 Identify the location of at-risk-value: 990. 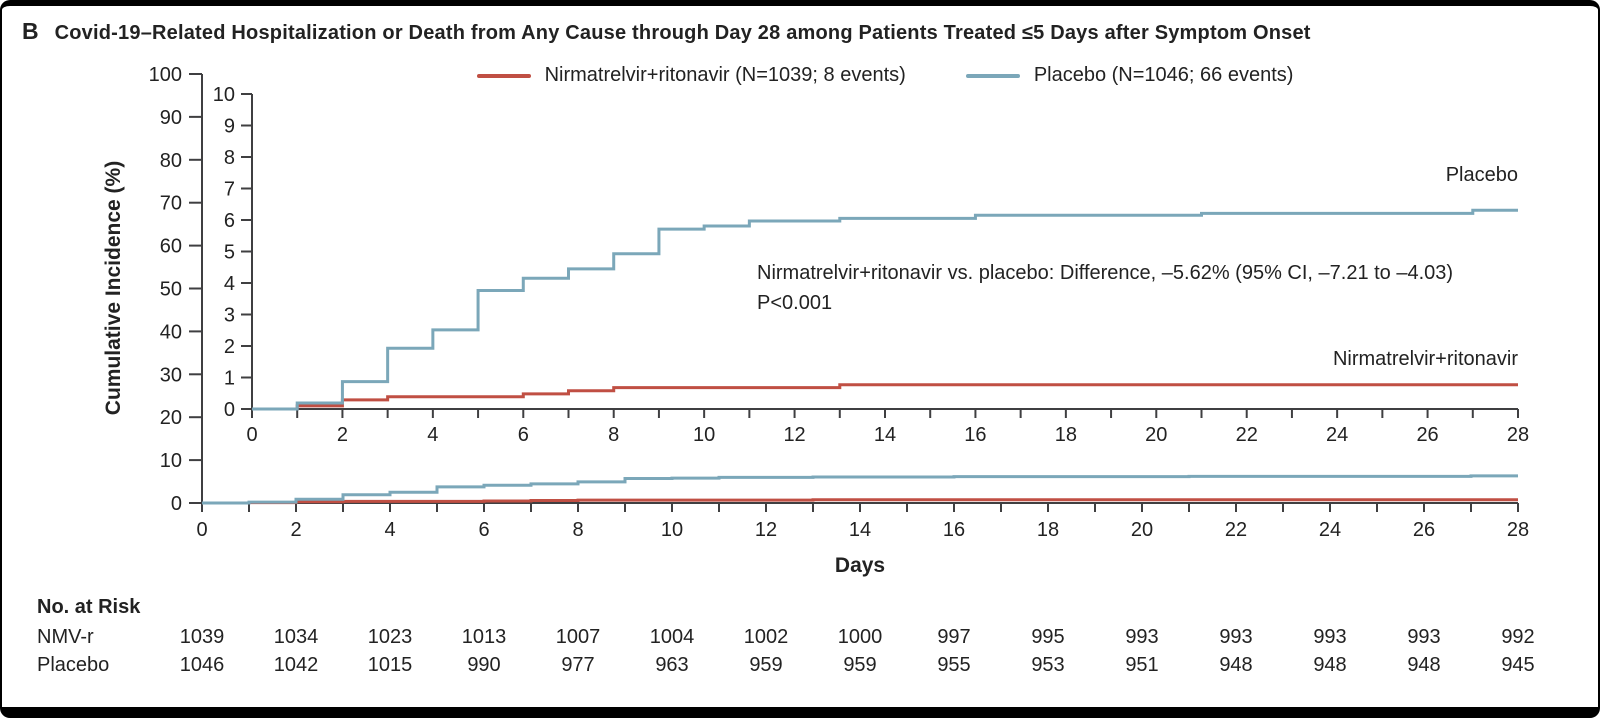
(484, 665).